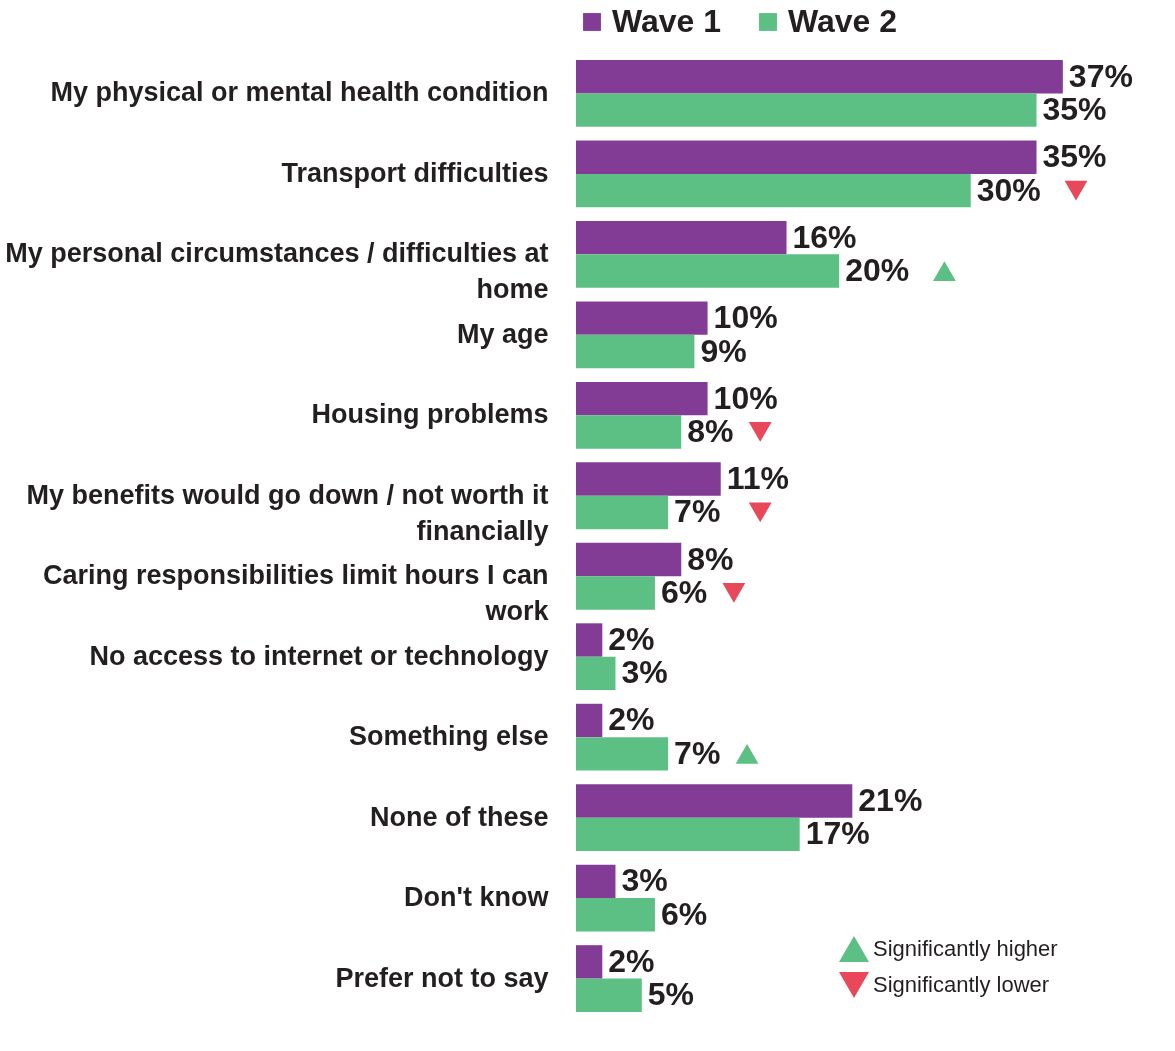 The image size is (1175, 1051). I want to click on data-label: 20%, so click(877, 270).